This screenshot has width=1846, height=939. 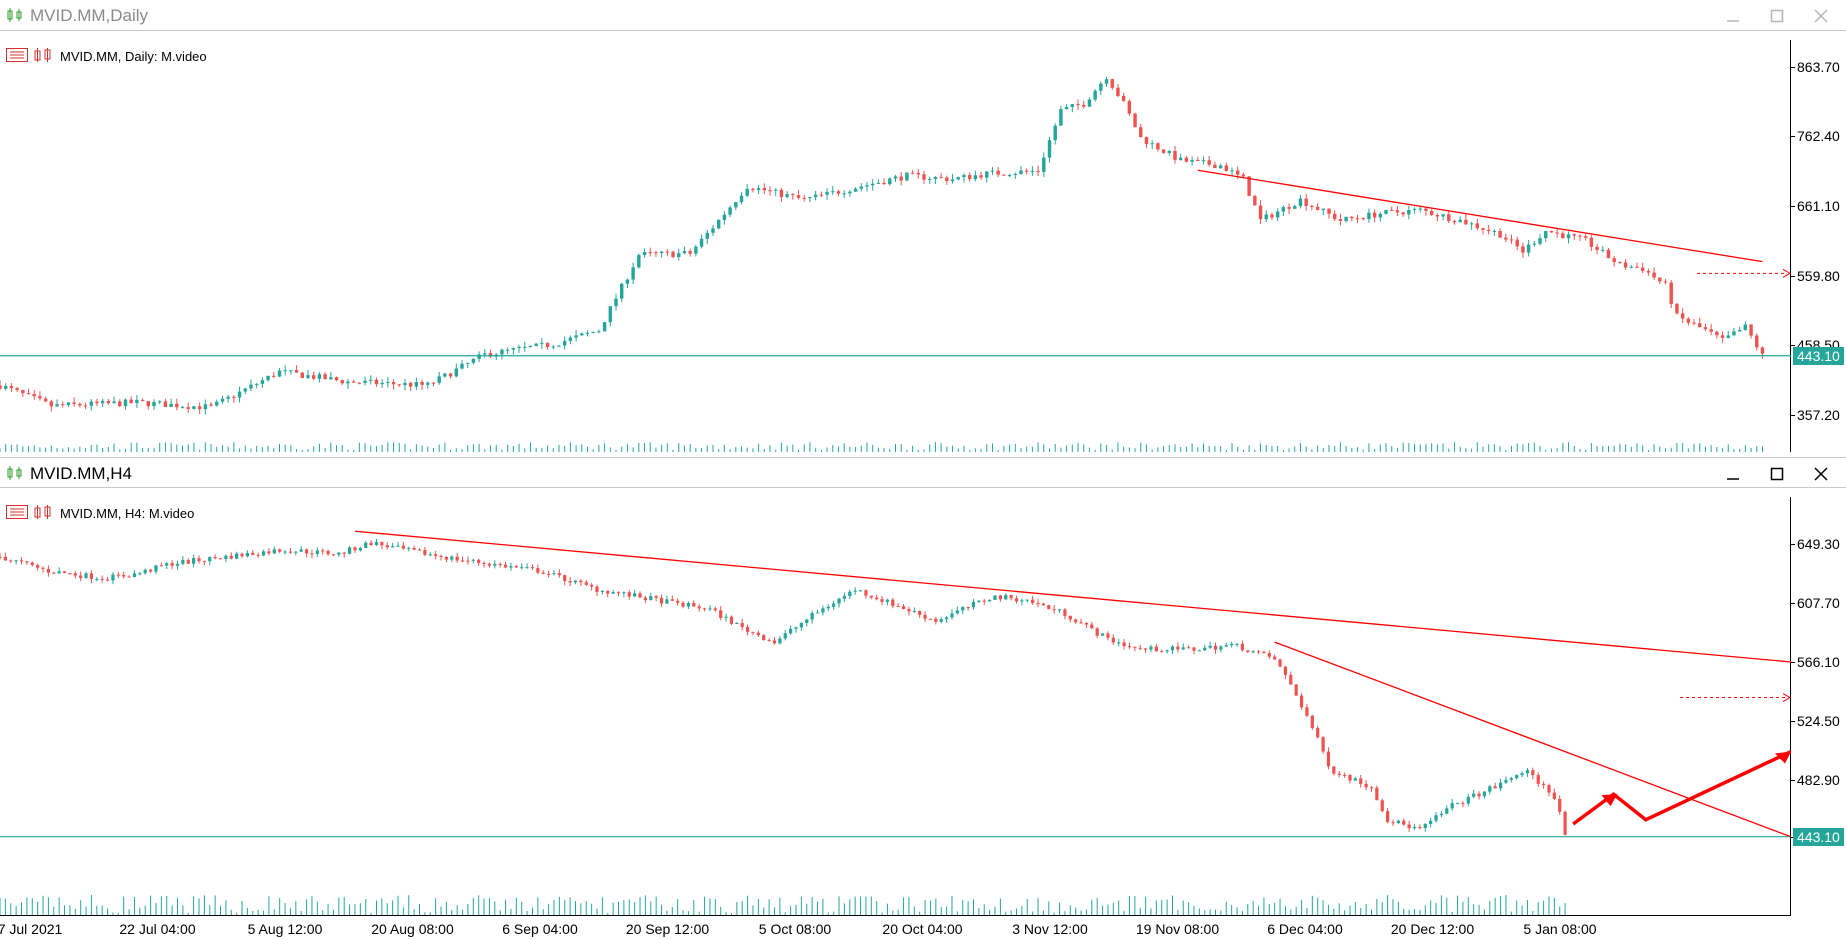 I want to click on forecast-arrowhead, so click(x=1609, y=800).